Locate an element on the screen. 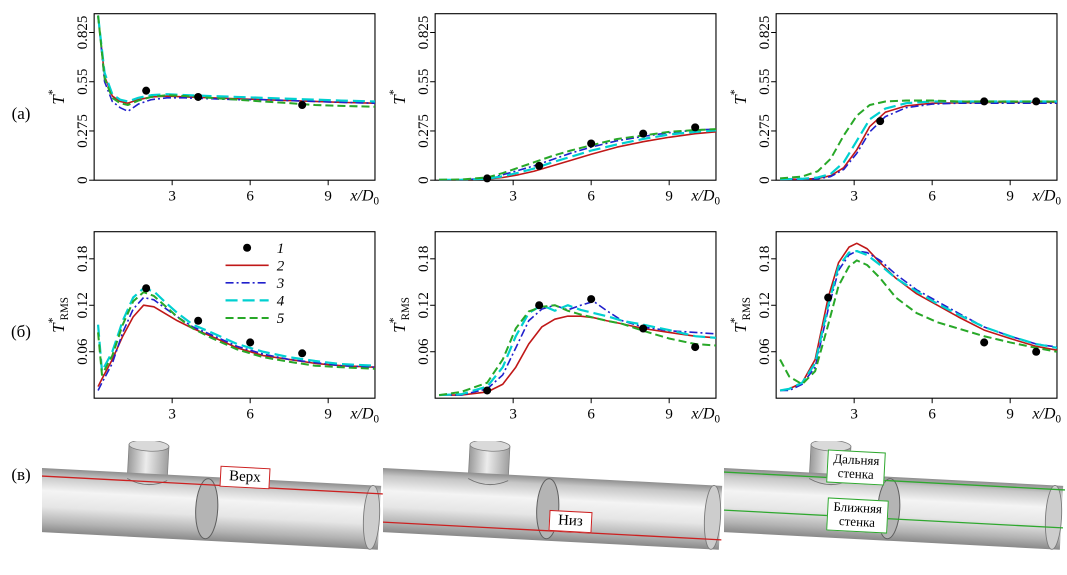  near-wall-line2: стенка is located at coordinates (857, 522).